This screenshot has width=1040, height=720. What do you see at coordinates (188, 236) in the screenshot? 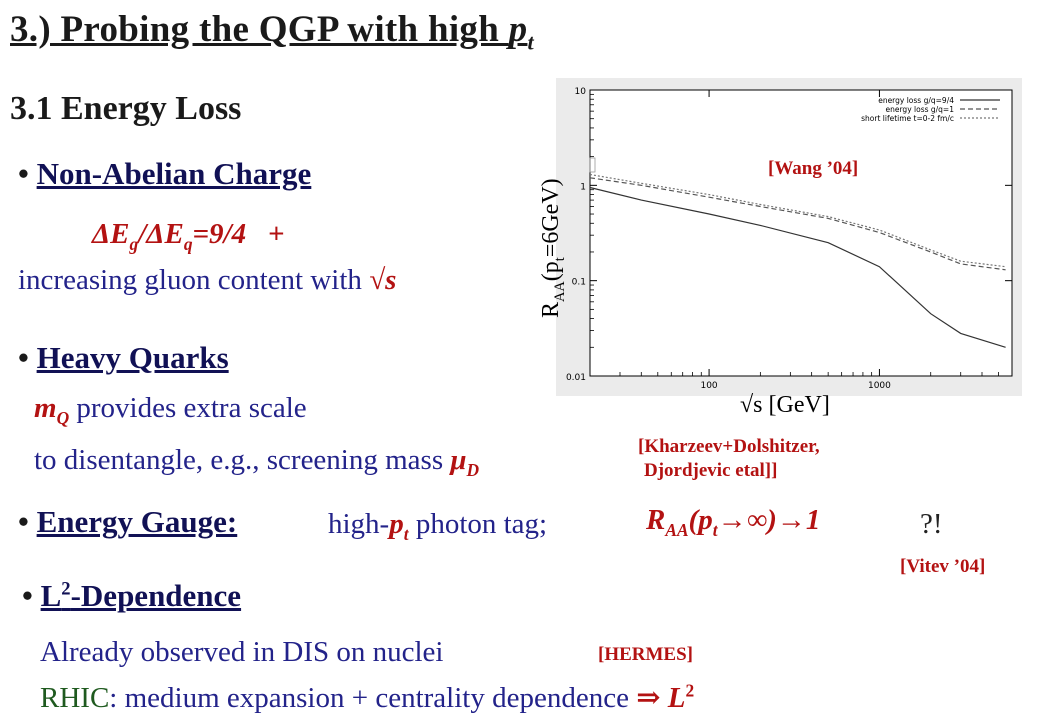
I see `formula-energy-ratio: ΔEg/ΔEq=9/4 +` at bounding box center [188, 236].